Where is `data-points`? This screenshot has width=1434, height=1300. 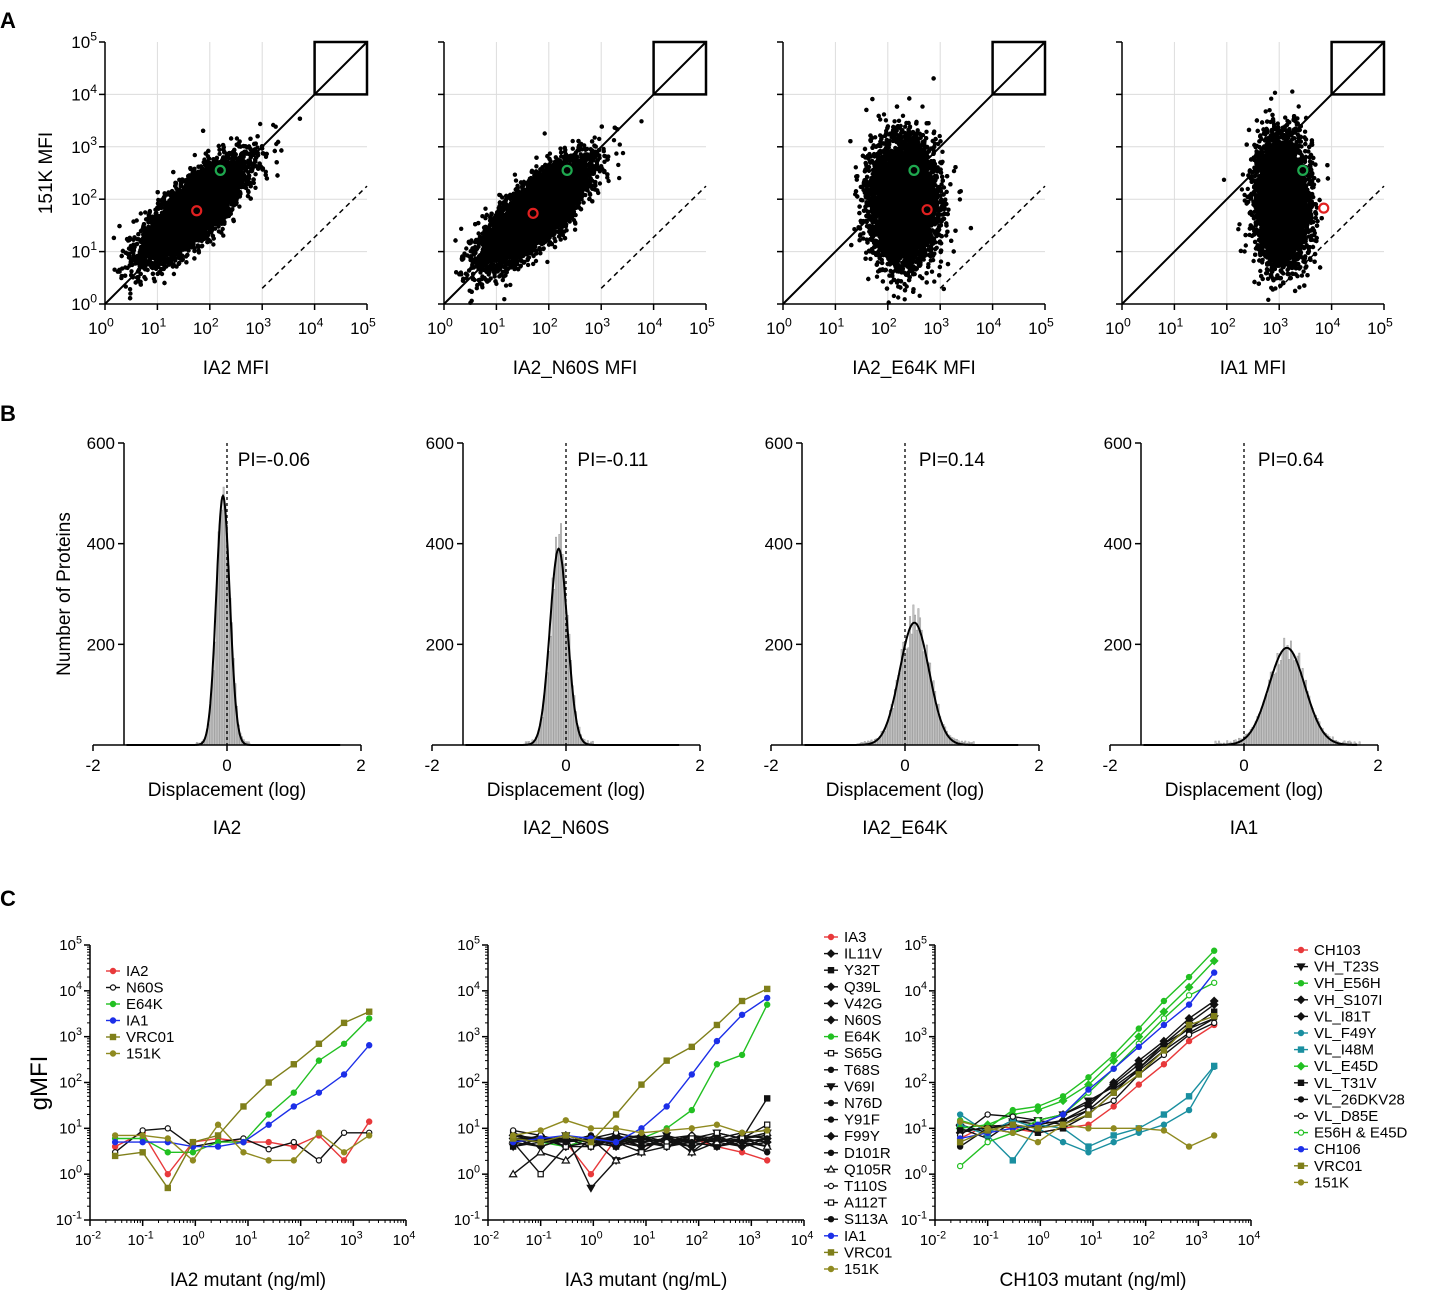 data-points is located at coordinates (207, 208).